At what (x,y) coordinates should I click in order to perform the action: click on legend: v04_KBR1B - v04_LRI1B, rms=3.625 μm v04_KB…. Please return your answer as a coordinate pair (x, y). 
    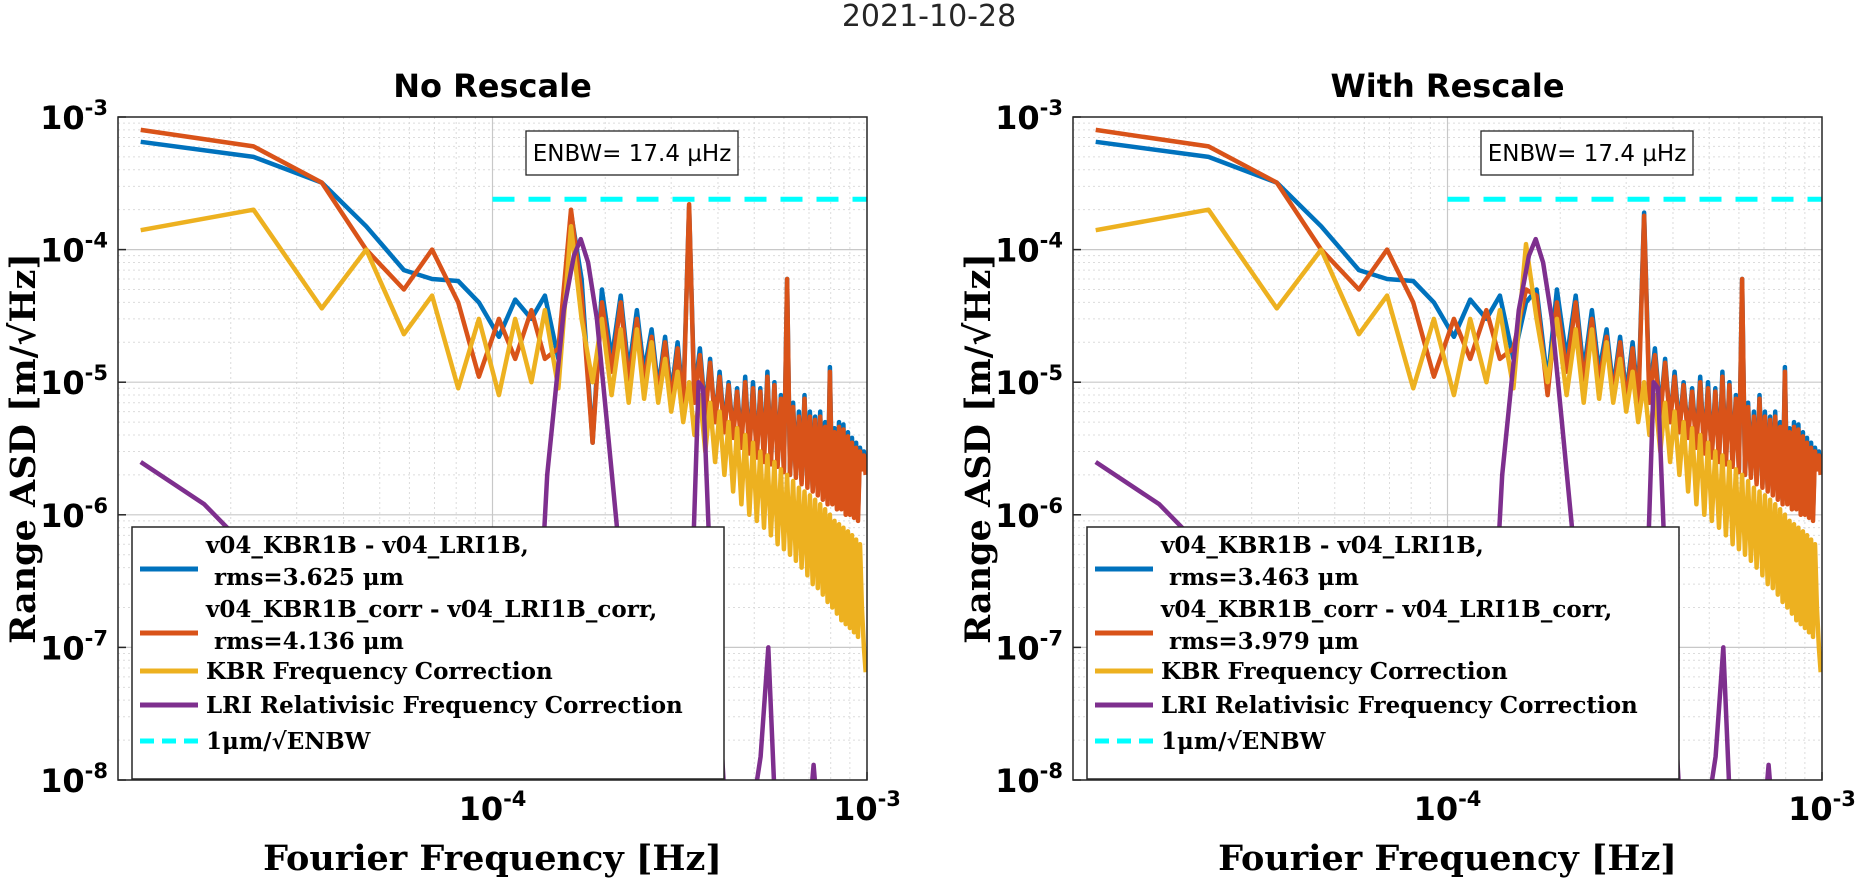
    Looking at the image, I should click on (428, 653).